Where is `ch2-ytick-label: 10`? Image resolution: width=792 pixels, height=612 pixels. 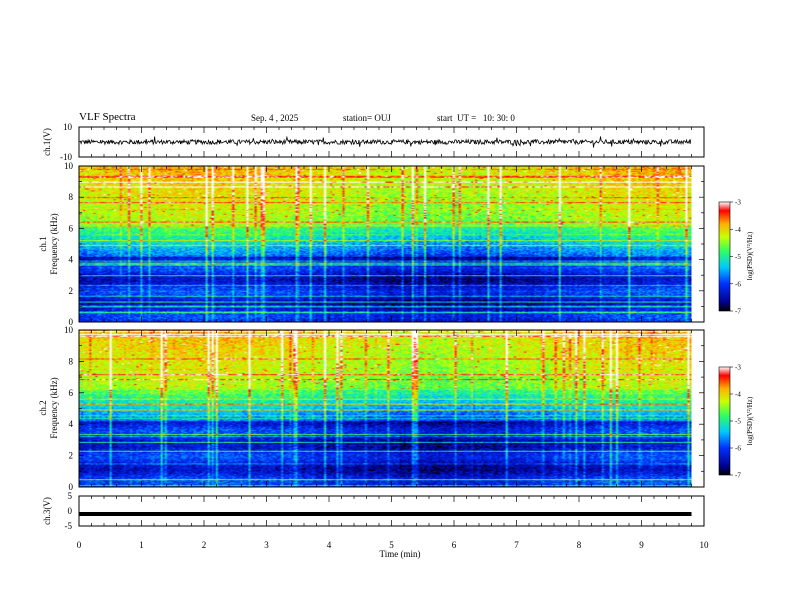
ch2-ytick-label: 10 is located at coordinates (69, 330).